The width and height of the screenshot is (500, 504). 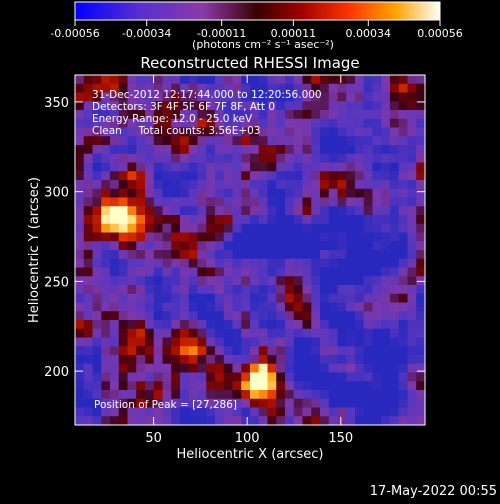 I want to click on x-tick-label: 50, so click(x=153, y=438).